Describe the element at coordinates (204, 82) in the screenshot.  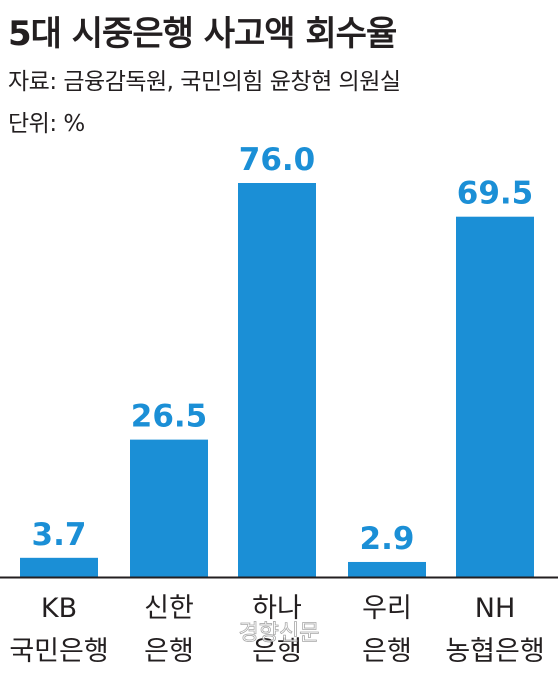
I see `source-note: 자료: 금융감독원, 국민의힘 윤창현 의원실` at that location.